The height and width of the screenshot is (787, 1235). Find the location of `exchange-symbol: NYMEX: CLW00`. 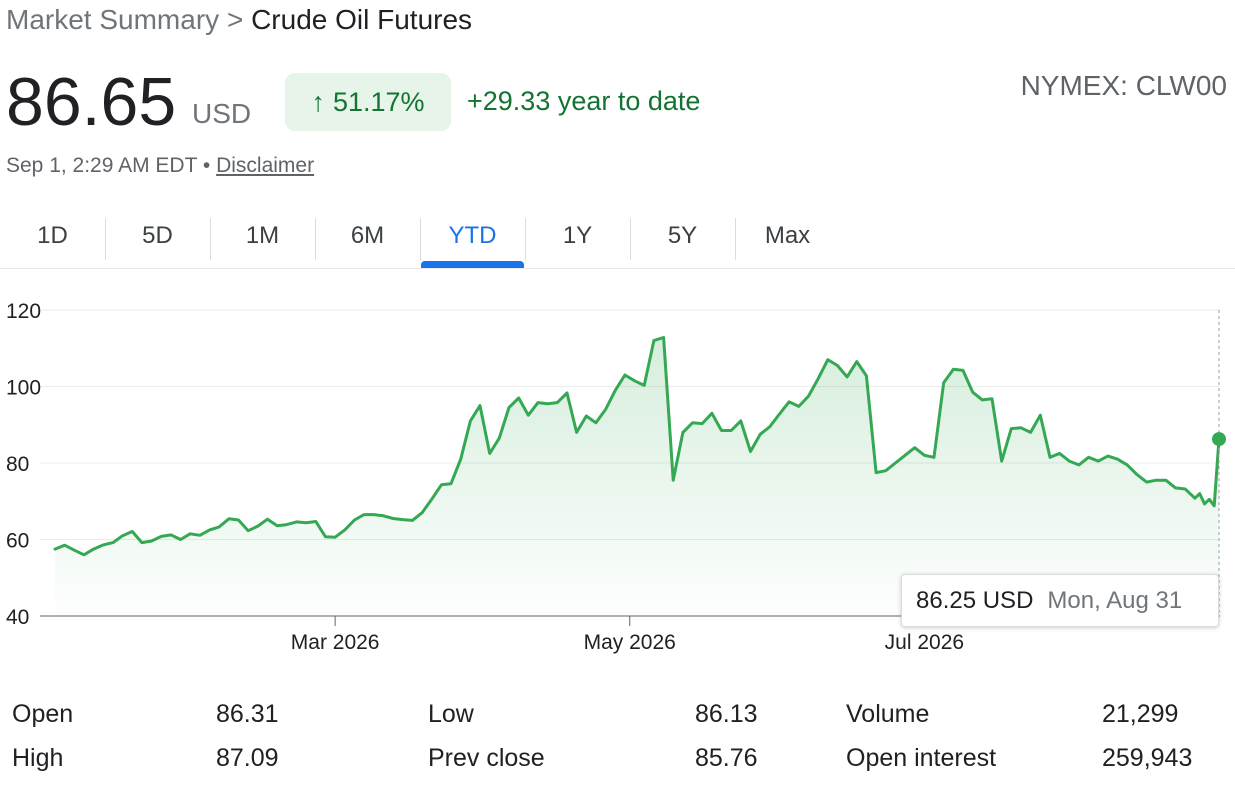

exchange-symbol: NYMEX: CLW00 is located at coordinates (1123, 85).